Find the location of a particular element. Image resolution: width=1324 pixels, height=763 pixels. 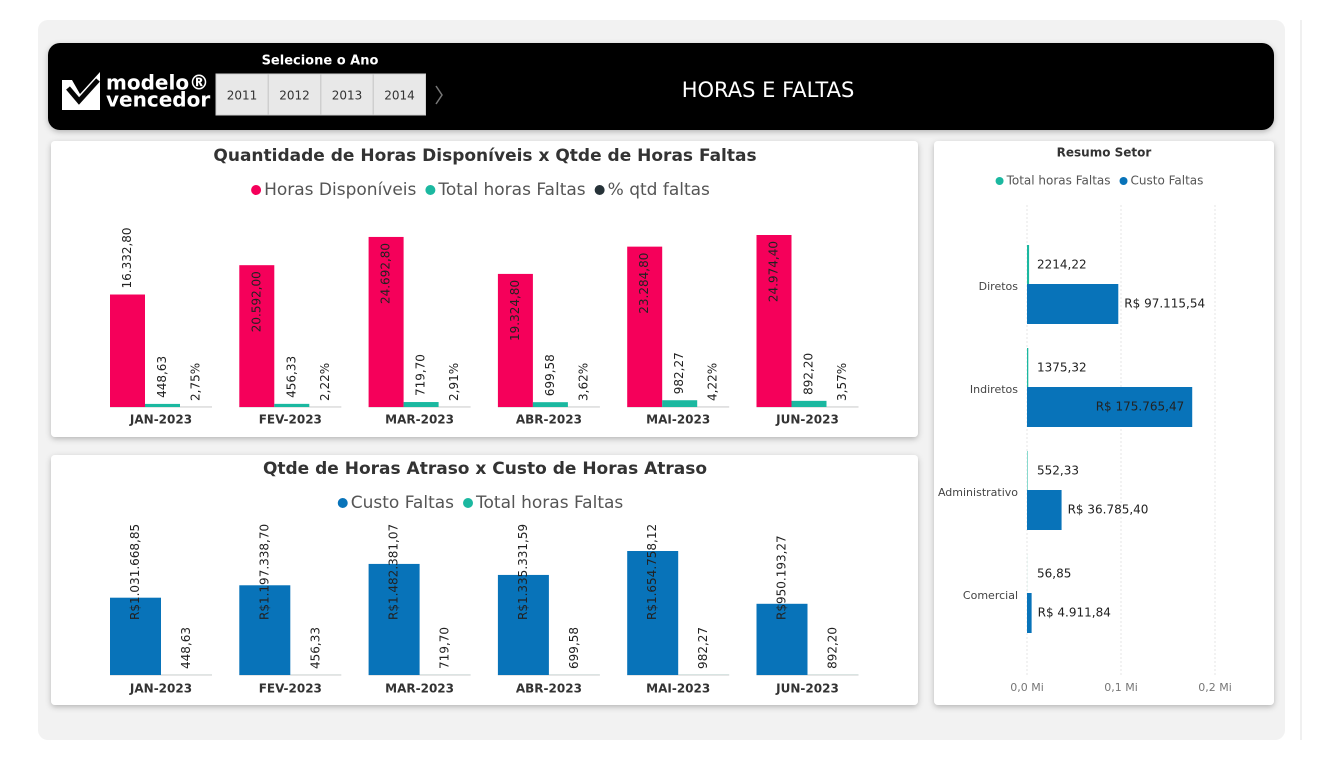

data-label: R$1.482.381,07 is located at coordinates (394, 572).